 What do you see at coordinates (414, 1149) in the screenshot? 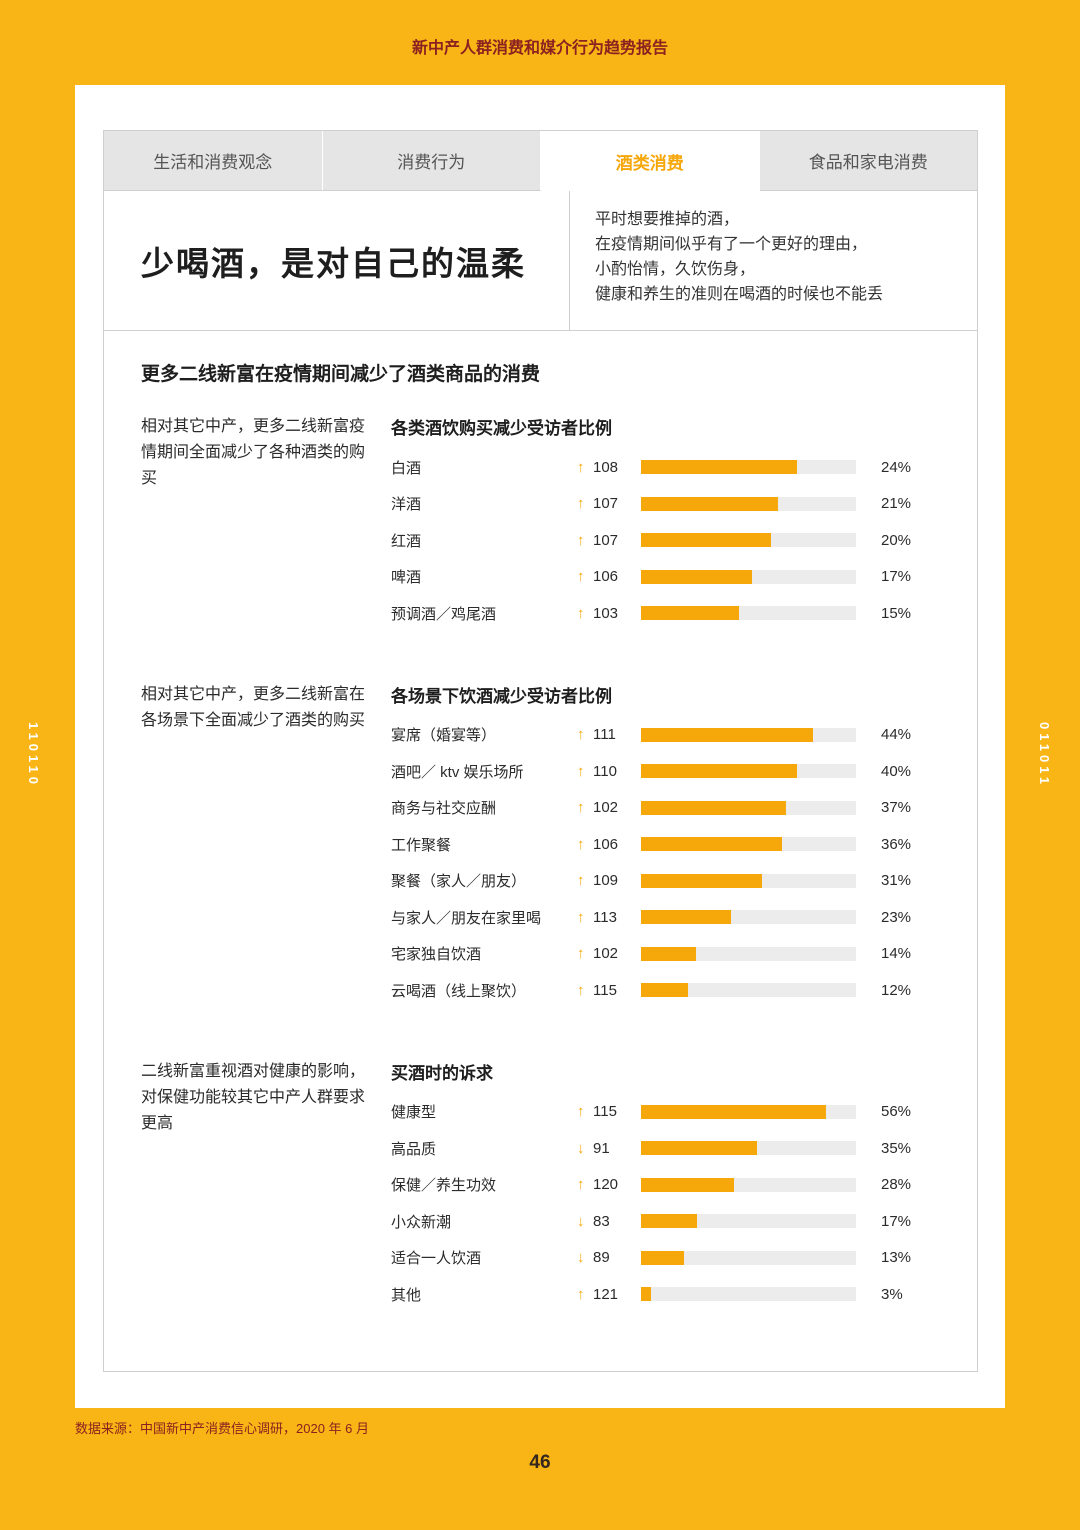
I see `row-label: 高品质` at bounding box center [414, 1149].